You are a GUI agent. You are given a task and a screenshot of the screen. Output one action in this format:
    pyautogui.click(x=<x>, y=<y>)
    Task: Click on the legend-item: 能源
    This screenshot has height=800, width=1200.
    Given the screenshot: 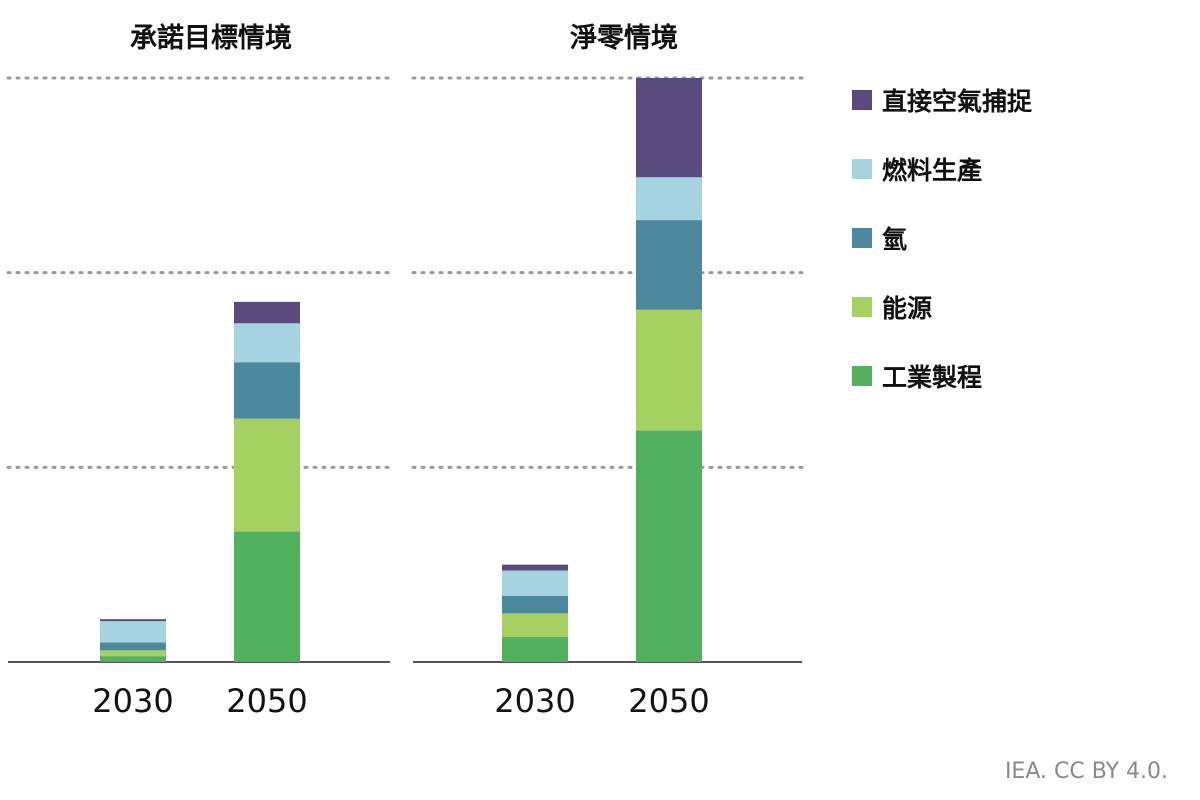 What is the action you would take?
    pyautogui.click(x=982, y=307)
    